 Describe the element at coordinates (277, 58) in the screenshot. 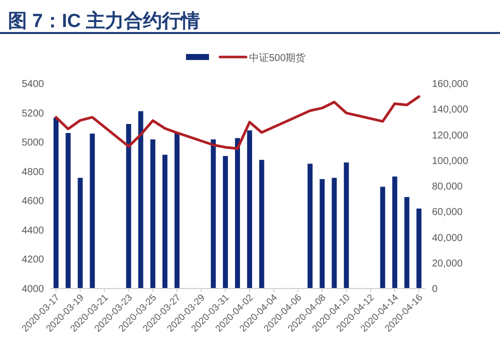

I see `legend-label: 中证500期货` at that location.